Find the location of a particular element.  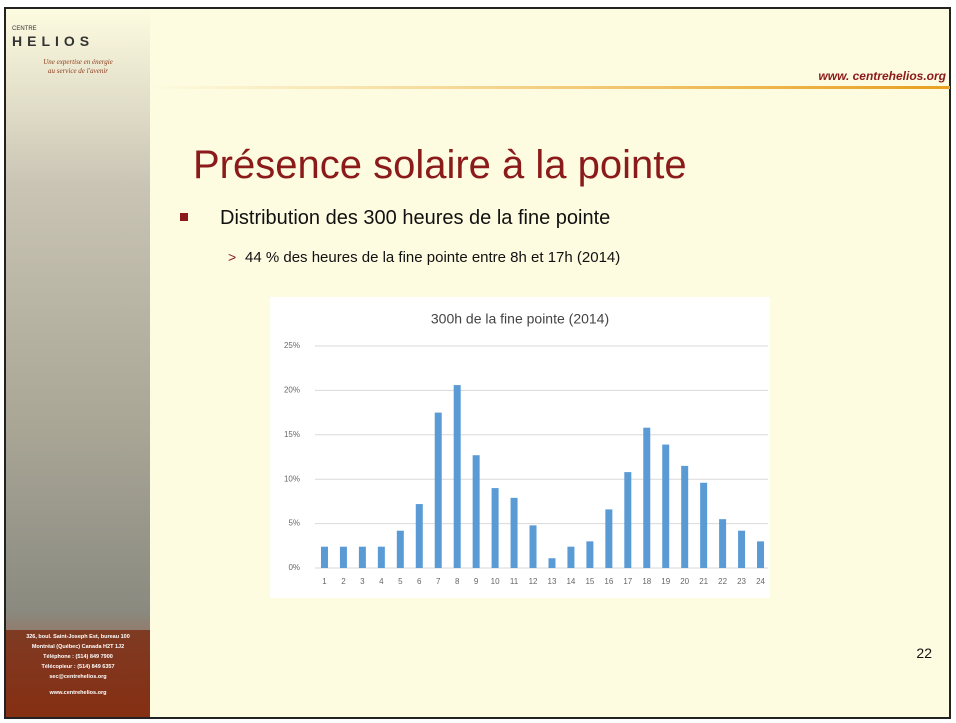

x-tick-label: 20 is located at coordinates (684, 581).